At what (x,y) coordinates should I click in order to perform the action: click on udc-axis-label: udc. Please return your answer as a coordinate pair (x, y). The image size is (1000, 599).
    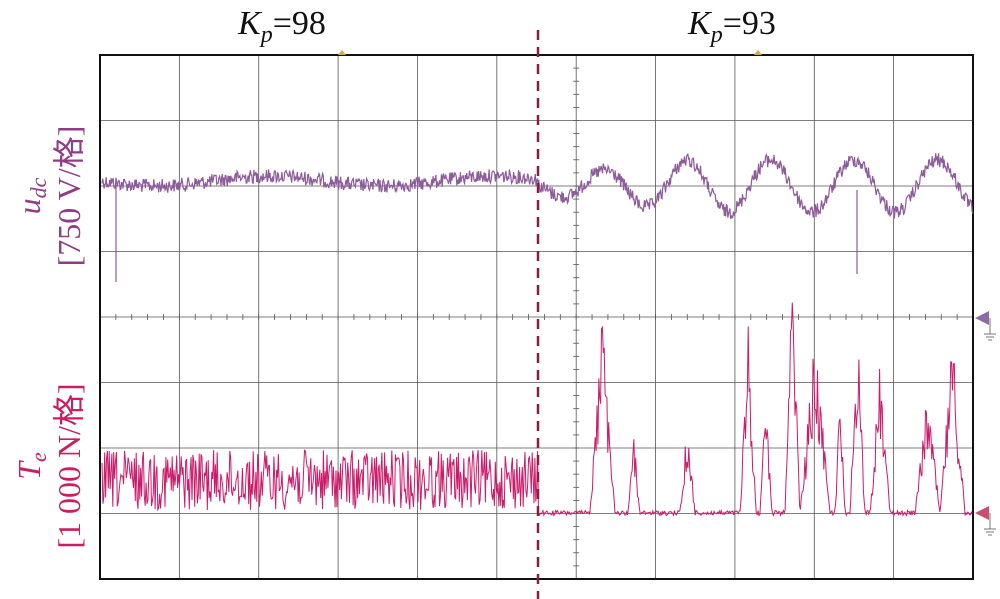
    Looking at the image, I should click on (31, 195).